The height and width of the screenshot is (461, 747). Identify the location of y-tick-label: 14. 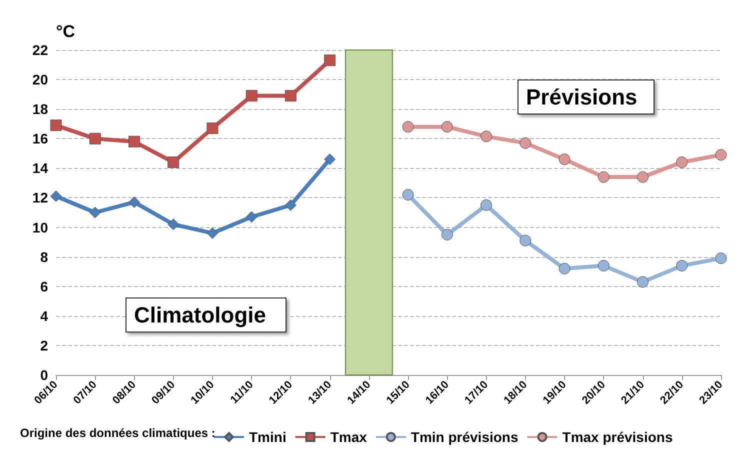
(40, 168).